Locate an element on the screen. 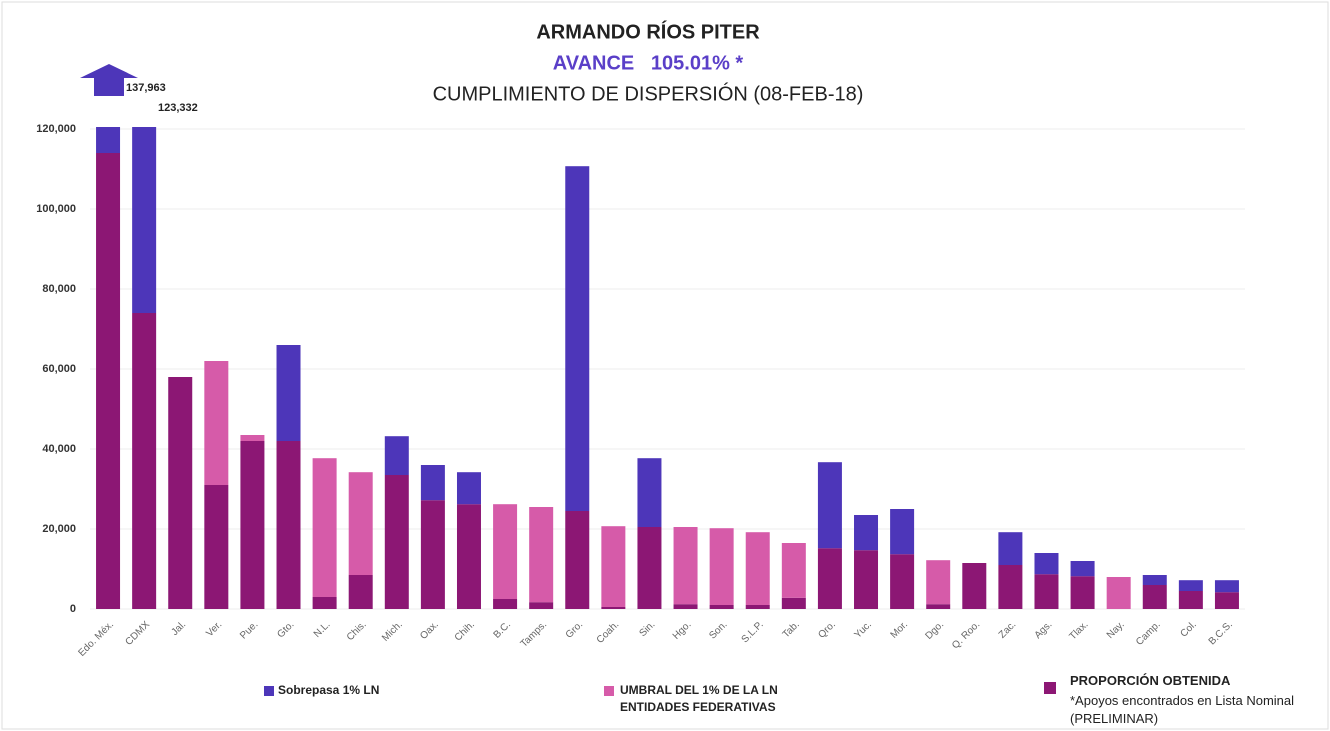 The height and width of the screenshot is (731, 1330). x-tick-label: N.L. is located at coordinates (322, 629).